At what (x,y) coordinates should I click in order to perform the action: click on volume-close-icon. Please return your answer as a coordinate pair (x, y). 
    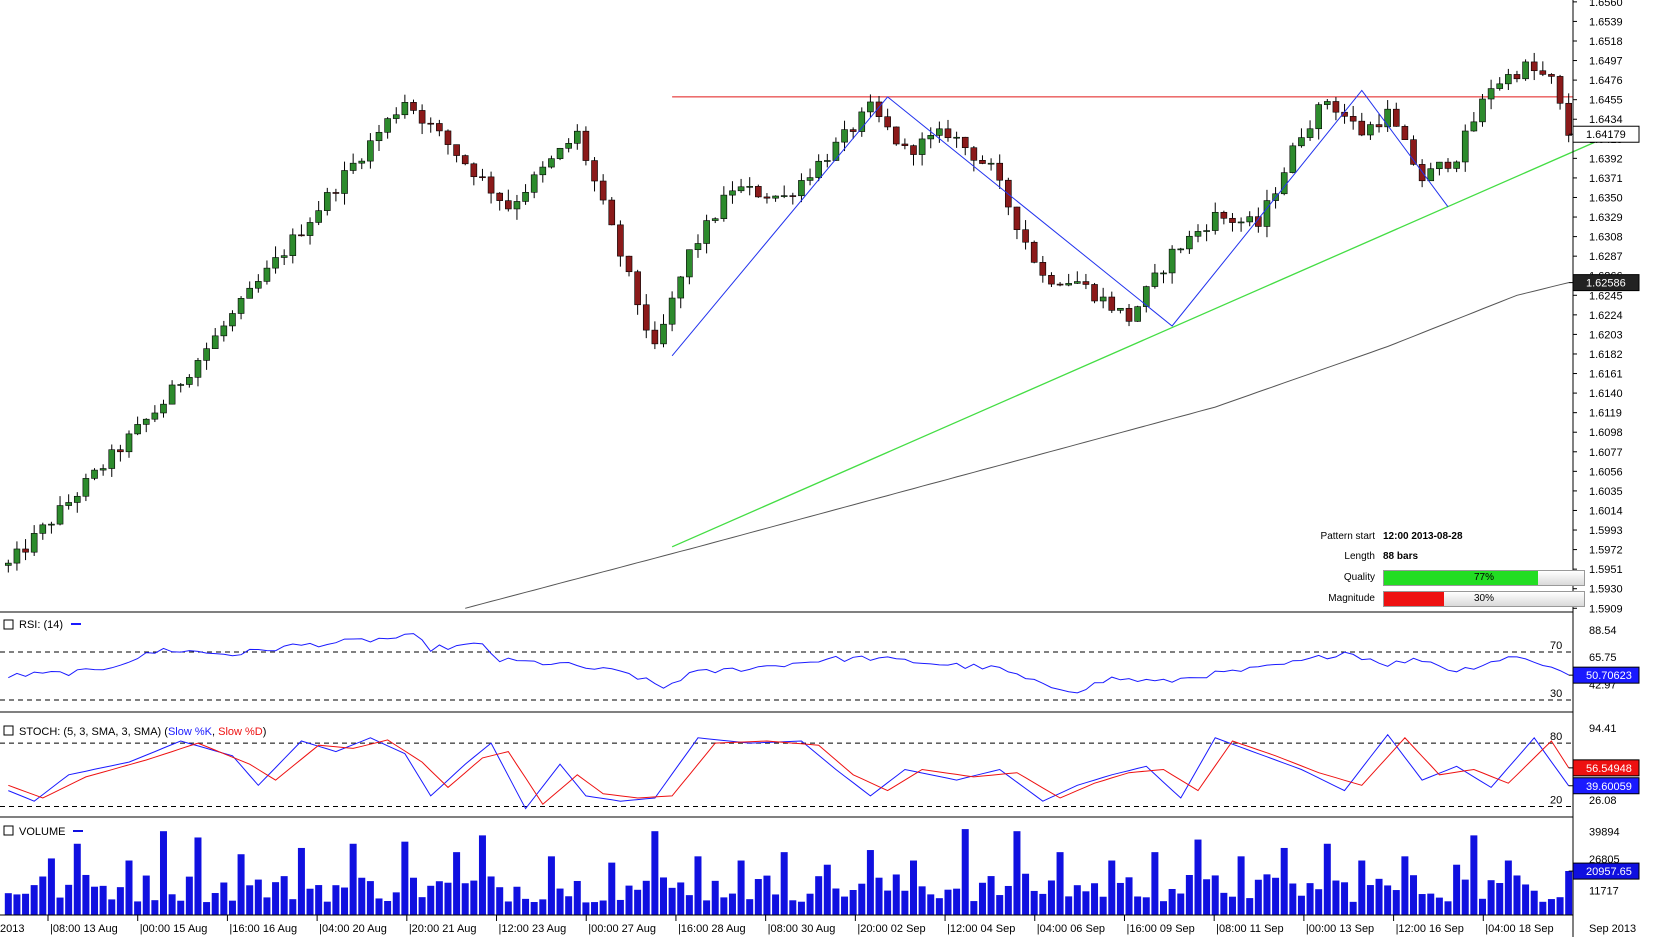
    Looking at the image, I should click on (8, 830).